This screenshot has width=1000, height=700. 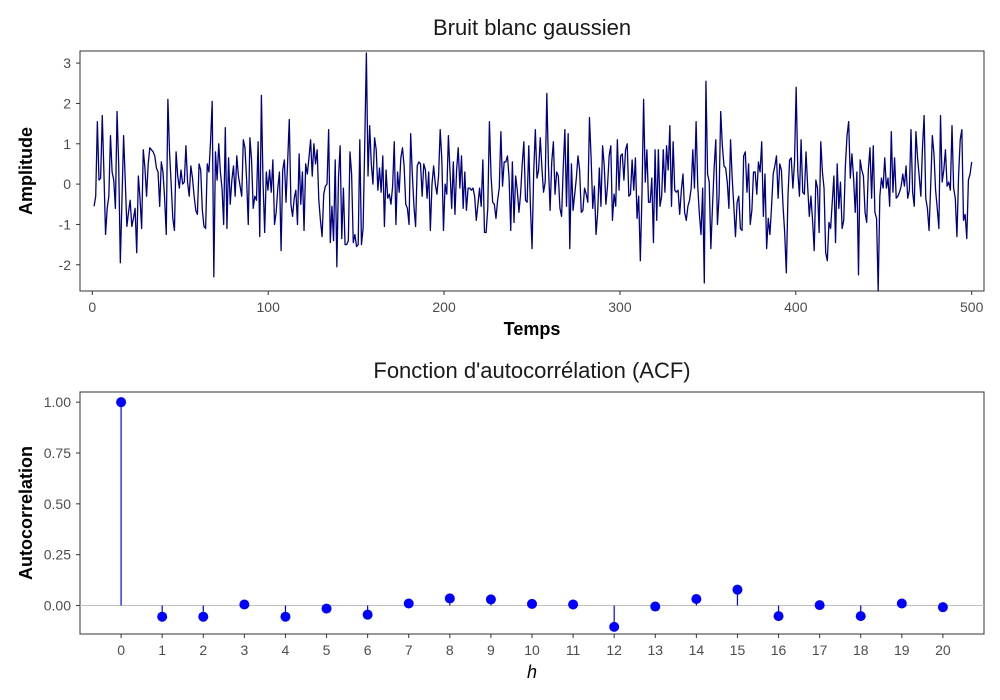 I want to click on x-tick-label-acf: 12, so click(x=614, y=650).